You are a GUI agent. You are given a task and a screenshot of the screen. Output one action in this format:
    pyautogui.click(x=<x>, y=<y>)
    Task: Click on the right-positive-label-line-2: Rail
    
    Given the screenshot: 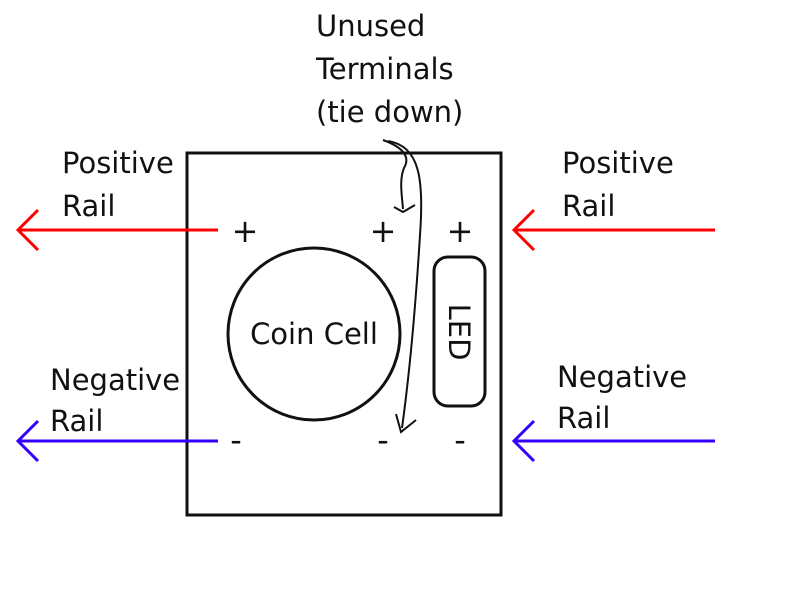 What is the action you would take?
    pyautogui.click(x=588, y=206)
    